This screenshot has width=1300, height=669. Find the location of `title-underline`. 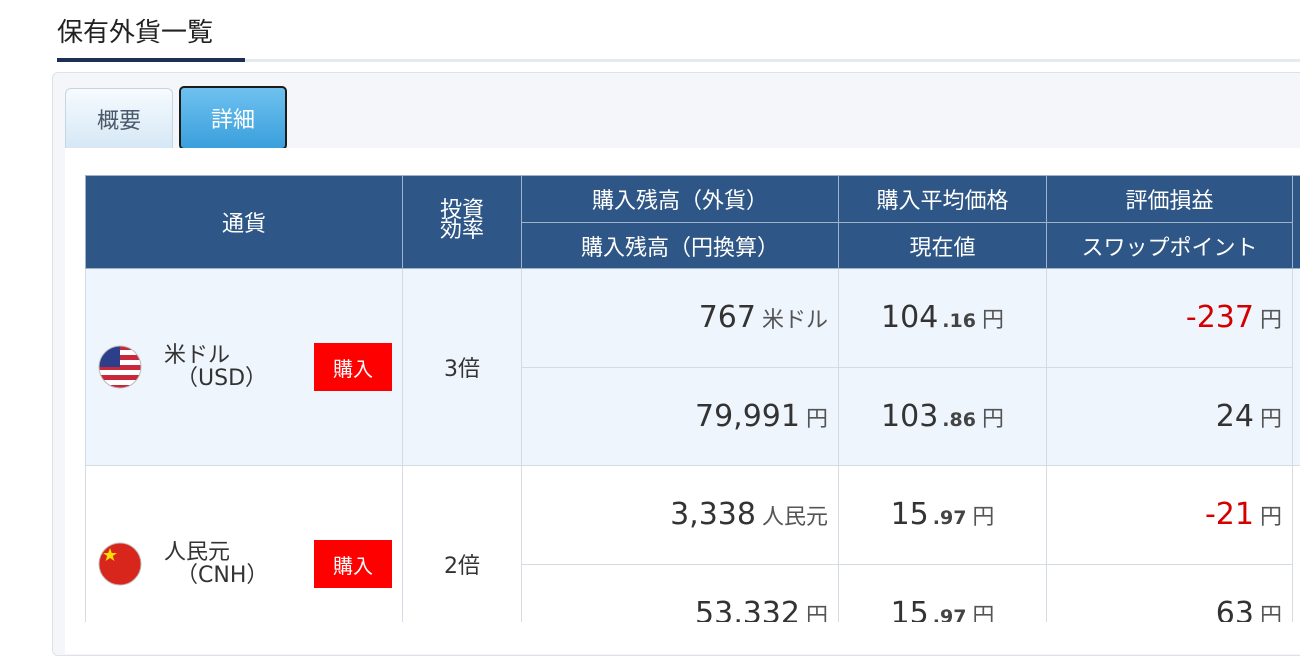

title-underline is located at coordinates (151, 60).